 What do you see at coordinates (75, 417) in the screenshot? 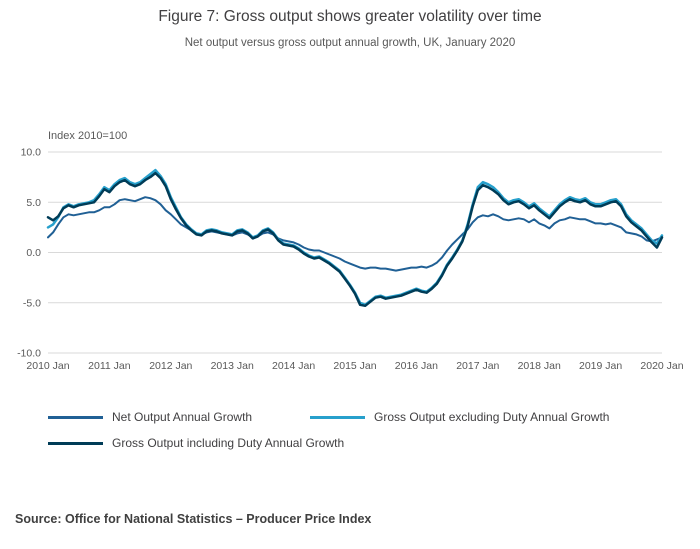
I see `net-output-line-swatch` at bounding box center [75, 417].